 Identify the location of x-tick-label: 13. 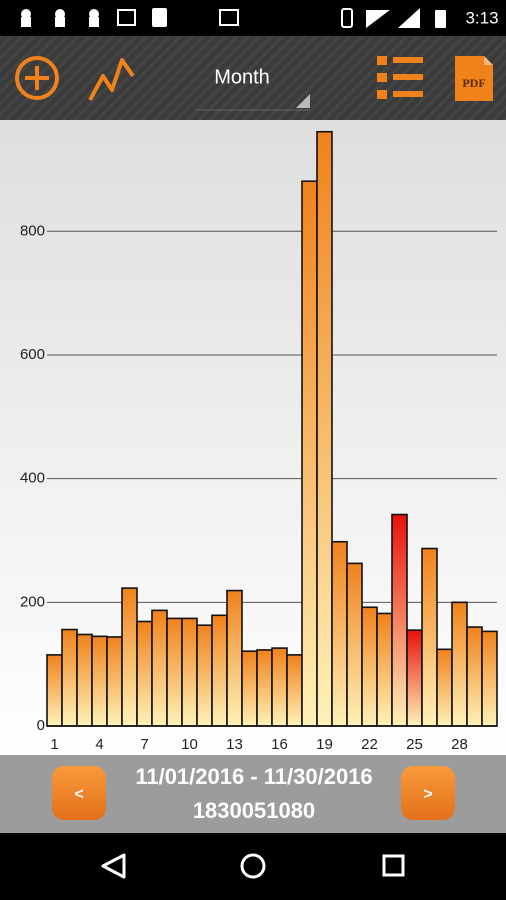
(234, 744).